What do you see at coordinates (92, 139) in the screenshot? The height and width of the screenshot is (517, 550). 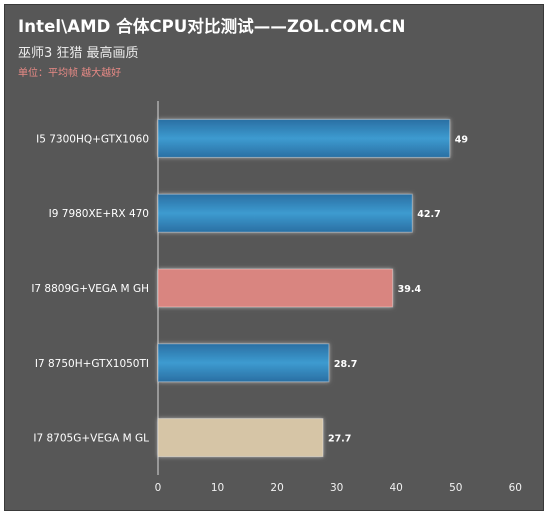 I see `category-label: I5 7300HQ+GTX1060` at bounding box center [92, 139].